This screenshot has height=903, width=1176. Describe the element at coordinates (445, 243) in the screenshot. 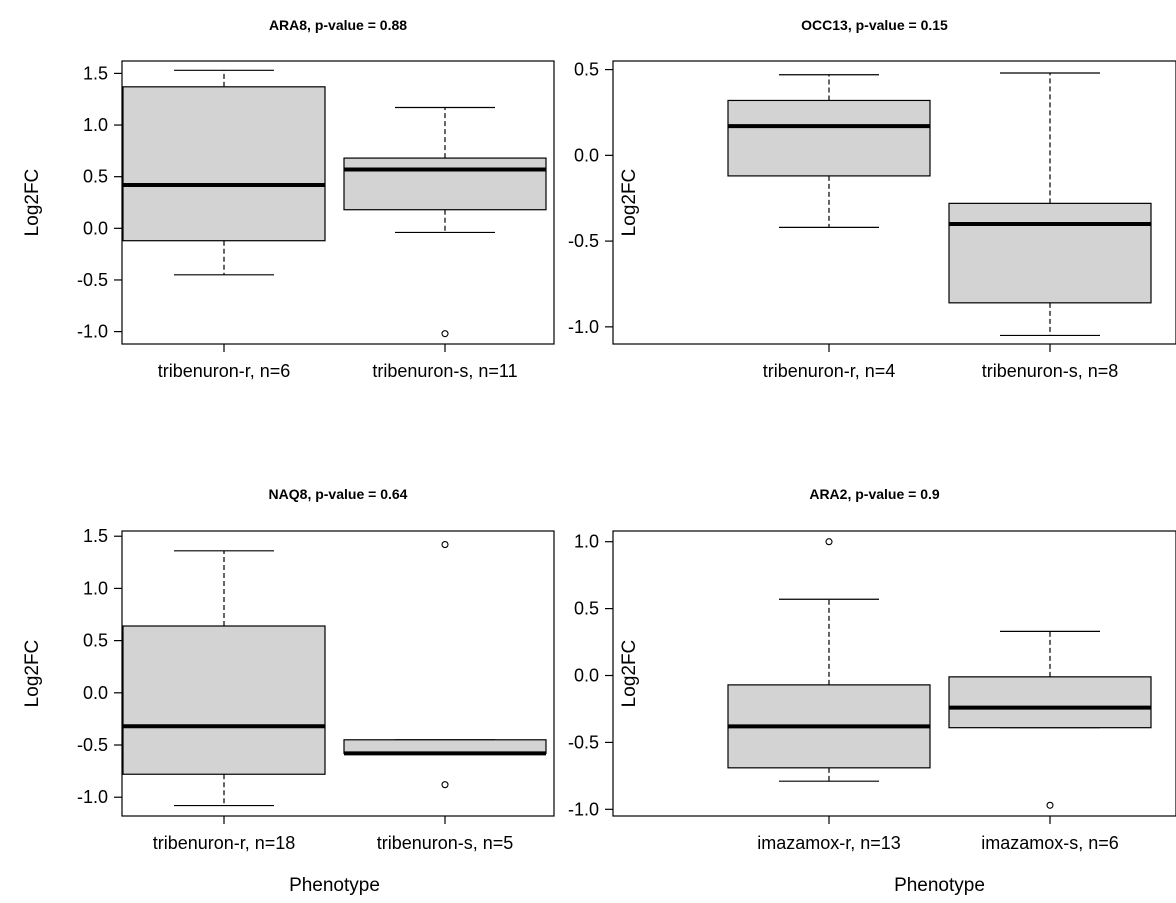

I see `box-group-2: tribenuron-s, n=11` at that location.